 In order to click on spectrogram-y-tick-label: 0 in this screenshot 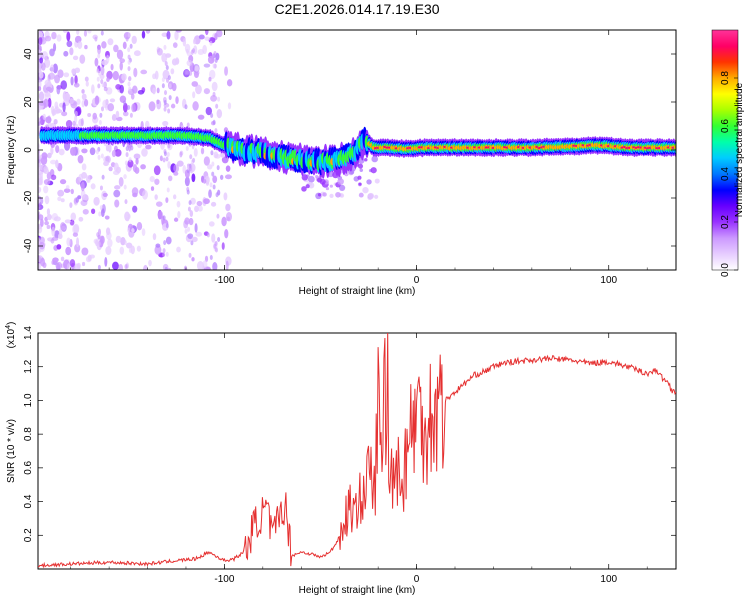, I will do `click(28, 150)`.